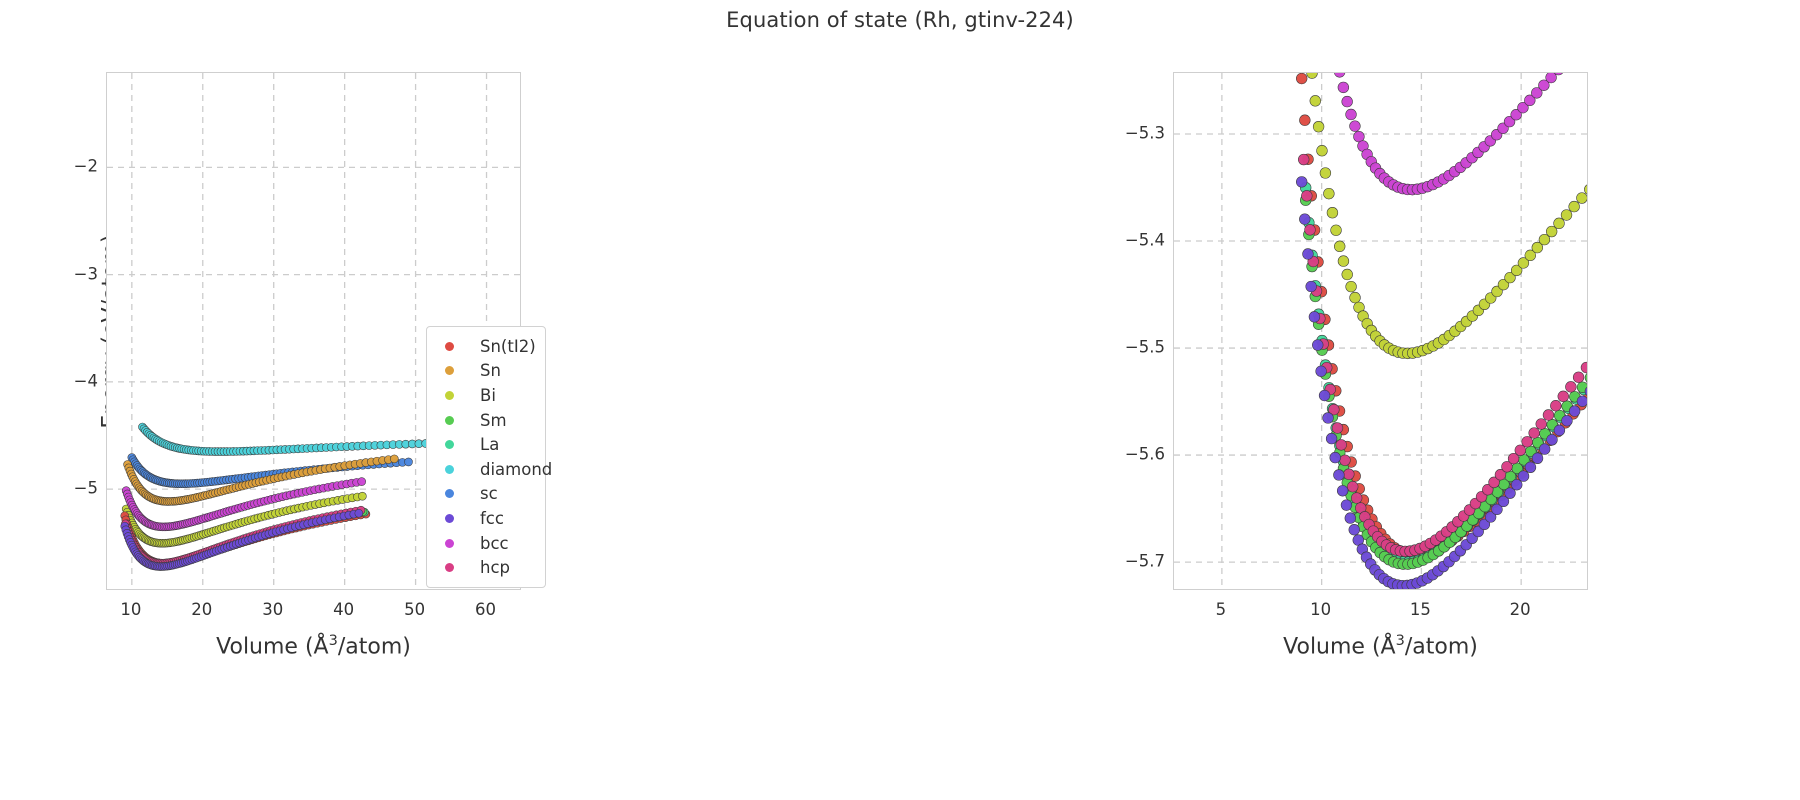 The height and width of the screenshot is (800, 1800). Describe the element at coordinates (1144, 454) in the screenshot. I see `y-tick-label: −5.6` at that location.